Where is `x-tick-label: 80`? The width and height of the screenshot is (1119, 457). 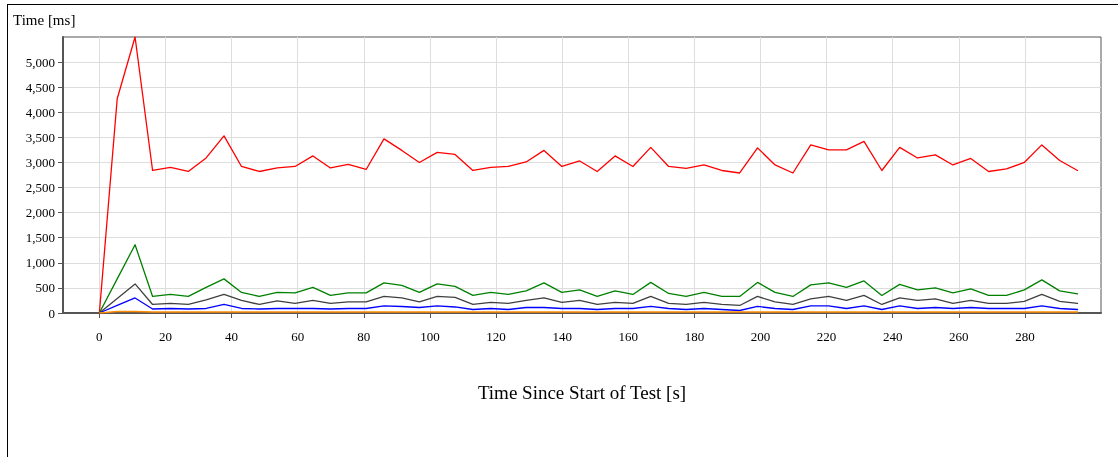
x-tick-label: 80 is located at coordinates (364, 336).